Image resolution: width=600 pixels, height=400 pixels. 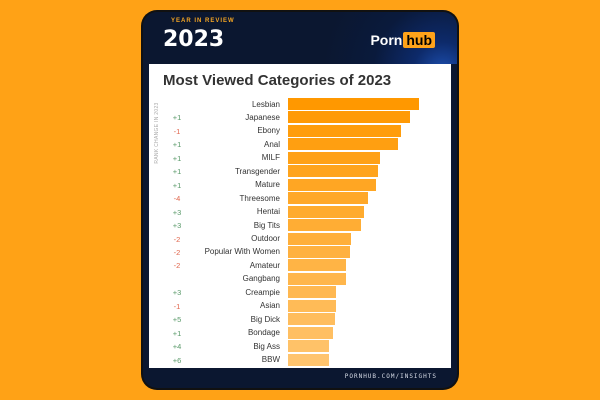 I want to click on chart-row: +1 MILF, so click(x=300, y=158).